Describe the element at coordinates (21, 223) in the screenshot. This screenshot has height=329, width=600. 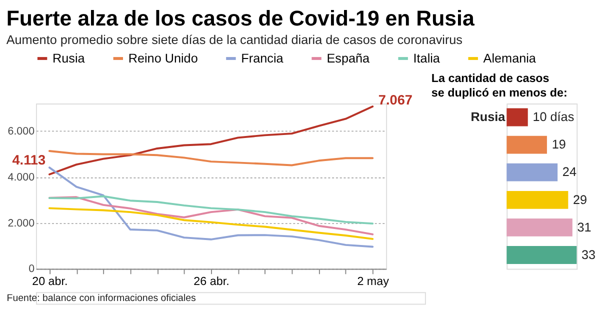
I see `y-tick-label: 2.000` at that location.